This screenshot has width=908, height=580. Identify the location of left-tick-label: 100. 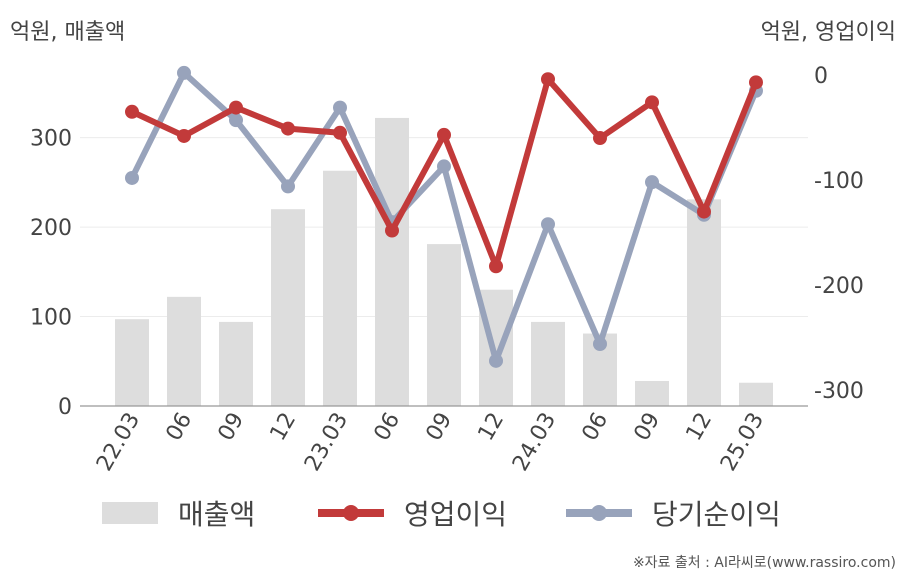
(51, 318).